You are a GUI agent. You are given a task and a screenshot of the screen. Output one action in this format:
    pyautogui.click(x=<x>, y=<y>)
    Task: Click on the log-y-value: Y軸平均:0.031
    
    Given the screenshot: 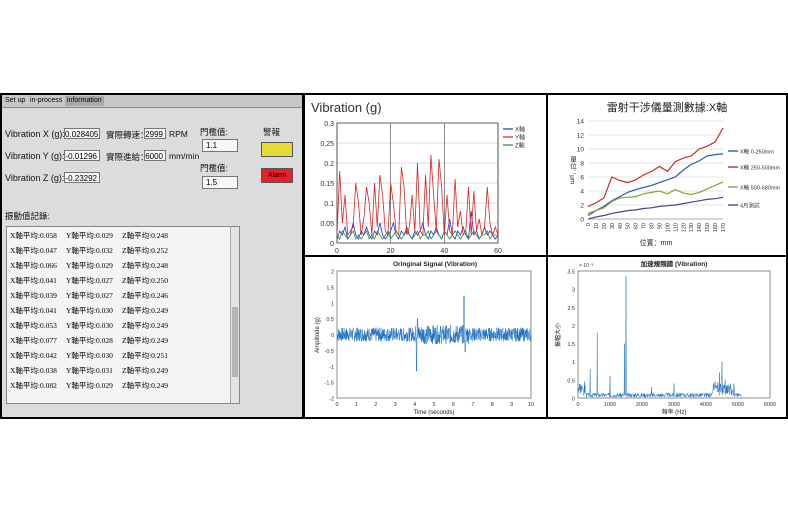 What is the action you would take?
    pyautogui.click(x=89, y=370)
    